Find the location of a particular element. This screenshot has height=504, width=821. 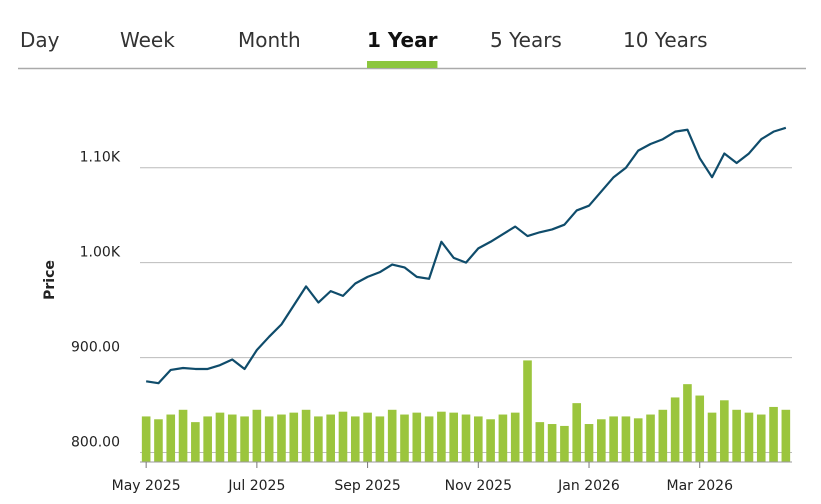

x-tick-label: Jul 2025 is located at coordinates (256, 486).